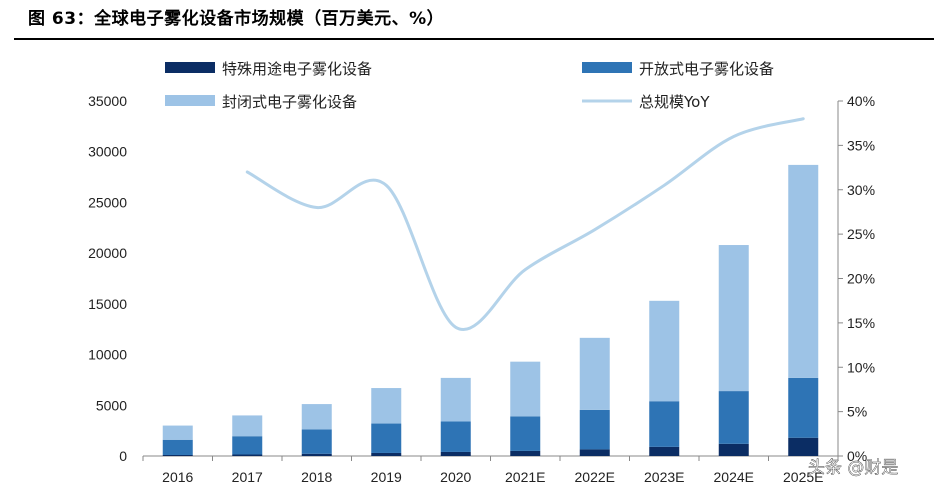 Image resolution: width=947 pixels, height=495 pixels. I want to click on x-tick-label: 2022E, so click(595, 477).